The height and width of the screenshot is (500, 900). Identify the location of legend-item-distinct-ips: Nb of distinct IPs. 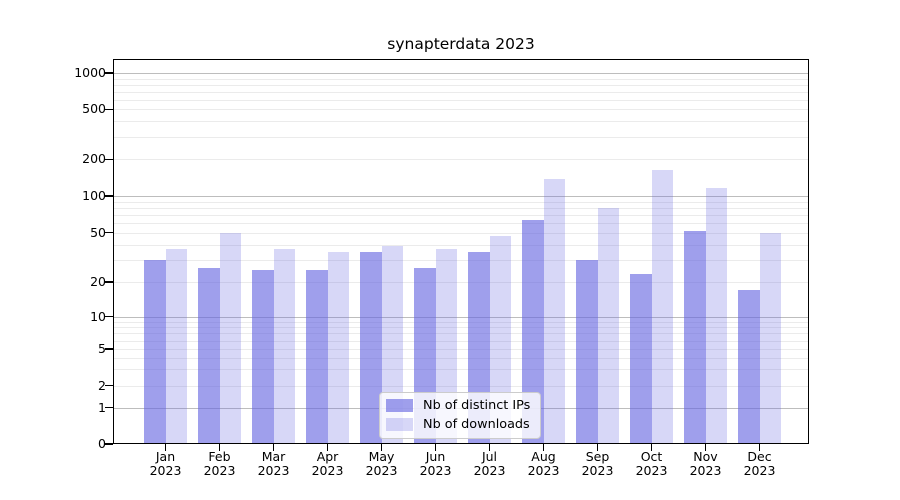
(458, 405).